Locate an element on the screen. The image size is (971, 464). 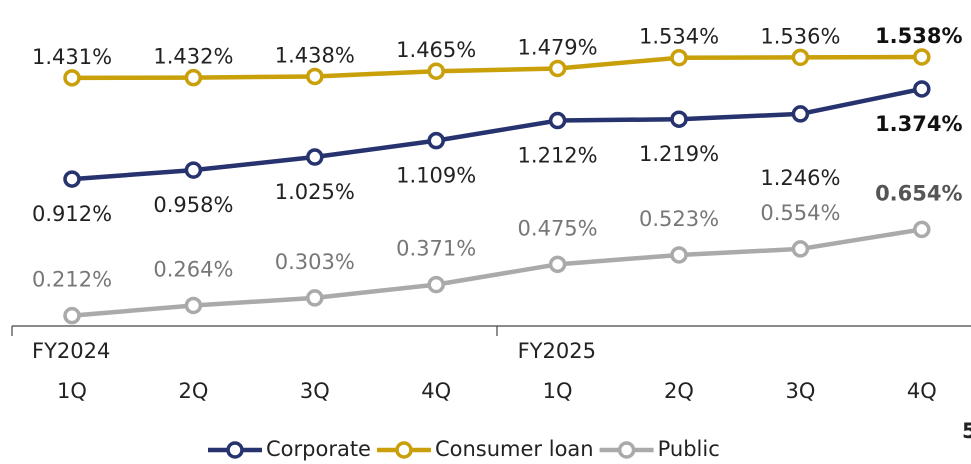
data-label: 1.374% is located at coordinates (918, 124).